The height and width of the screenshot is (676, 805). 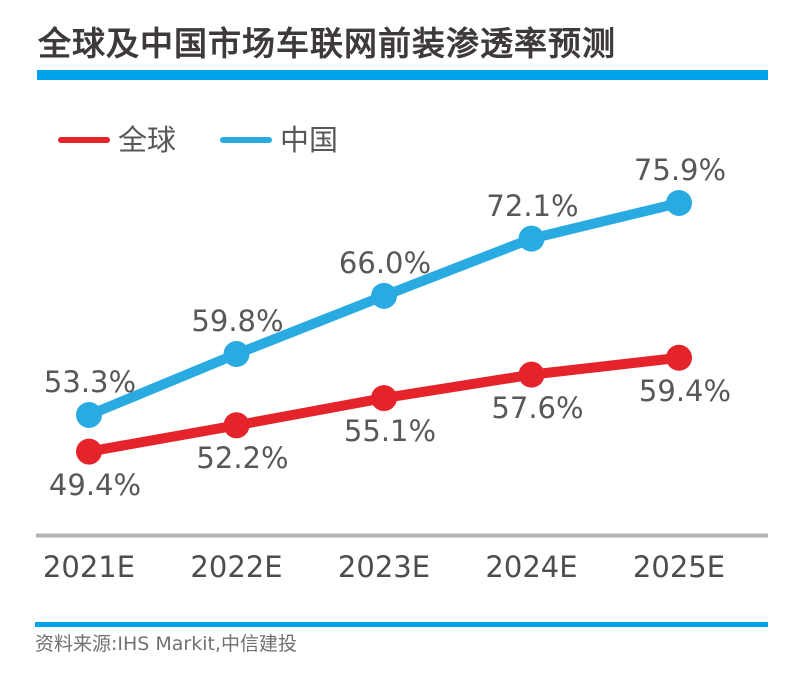 I want to click on footer-rule-bar, so click(x=401, y=624).